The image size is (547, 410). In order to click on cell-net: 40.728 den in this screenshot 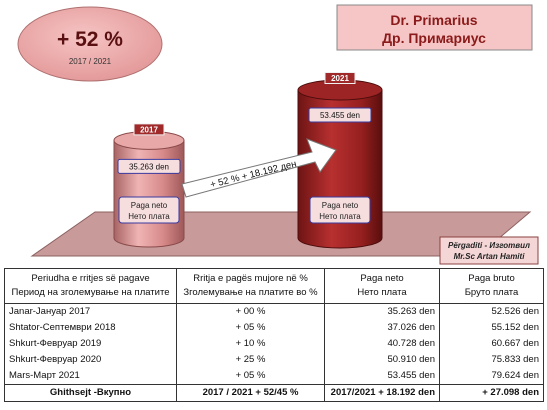, I will do `click(382, 344)`.